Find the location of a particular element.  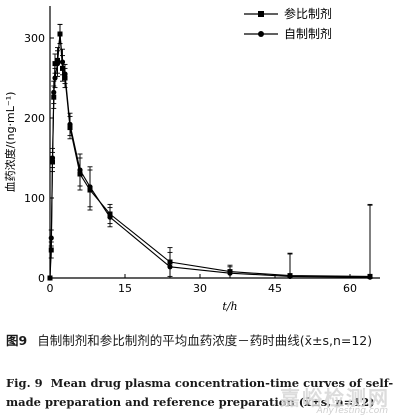

caption-chinese: 图9 自制制剂和参比制剂的平均血药浓度－药时曲线(x̄±s,n=12) is located at coordinates (201, 340).